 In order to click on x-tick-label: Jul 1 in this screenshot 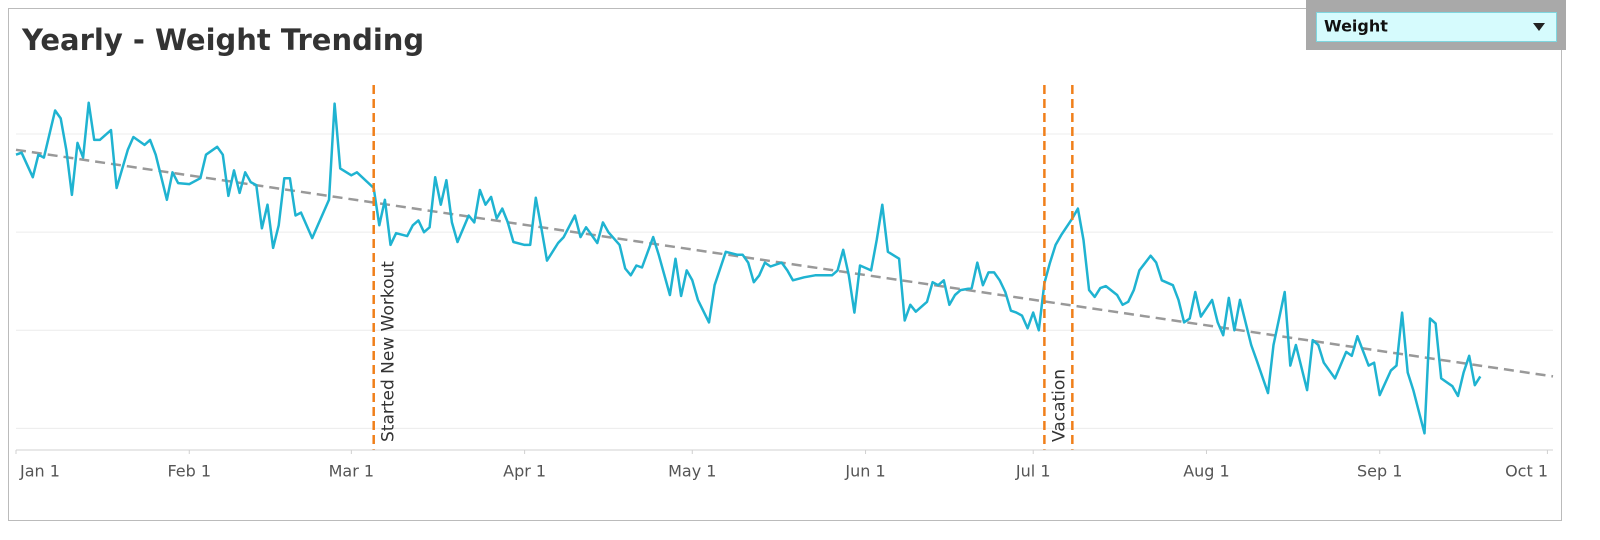, I will do `click(1033, 471)`.